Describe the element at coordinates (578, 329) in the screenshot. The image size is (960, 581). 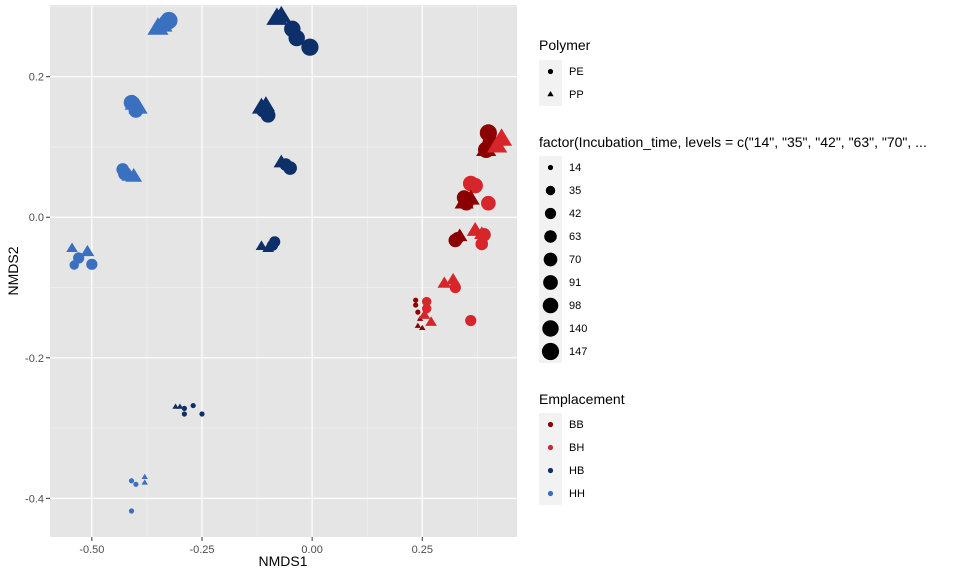
I see `legend-size-label: 140` at that location.